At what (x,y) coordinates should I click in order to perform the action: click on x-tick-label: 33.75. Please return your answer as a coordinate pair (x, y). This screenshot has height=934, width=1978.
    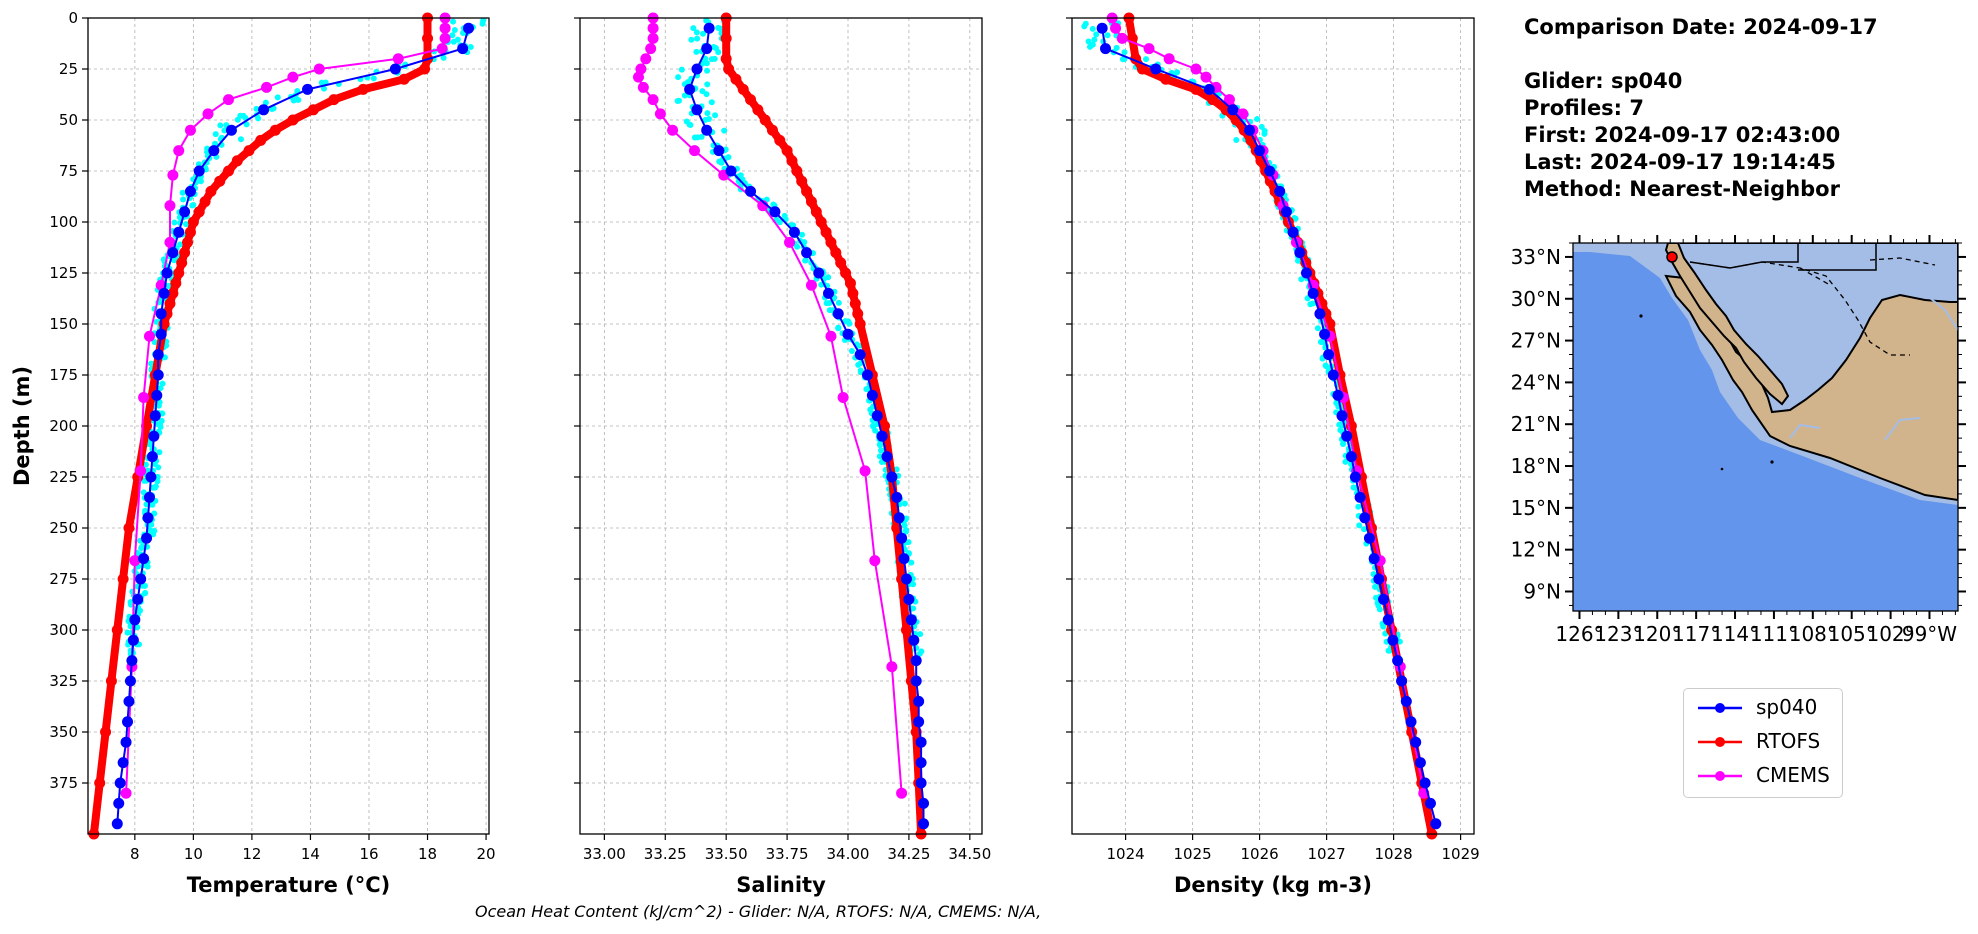
    Looking at the image, I should click on (787, 854).